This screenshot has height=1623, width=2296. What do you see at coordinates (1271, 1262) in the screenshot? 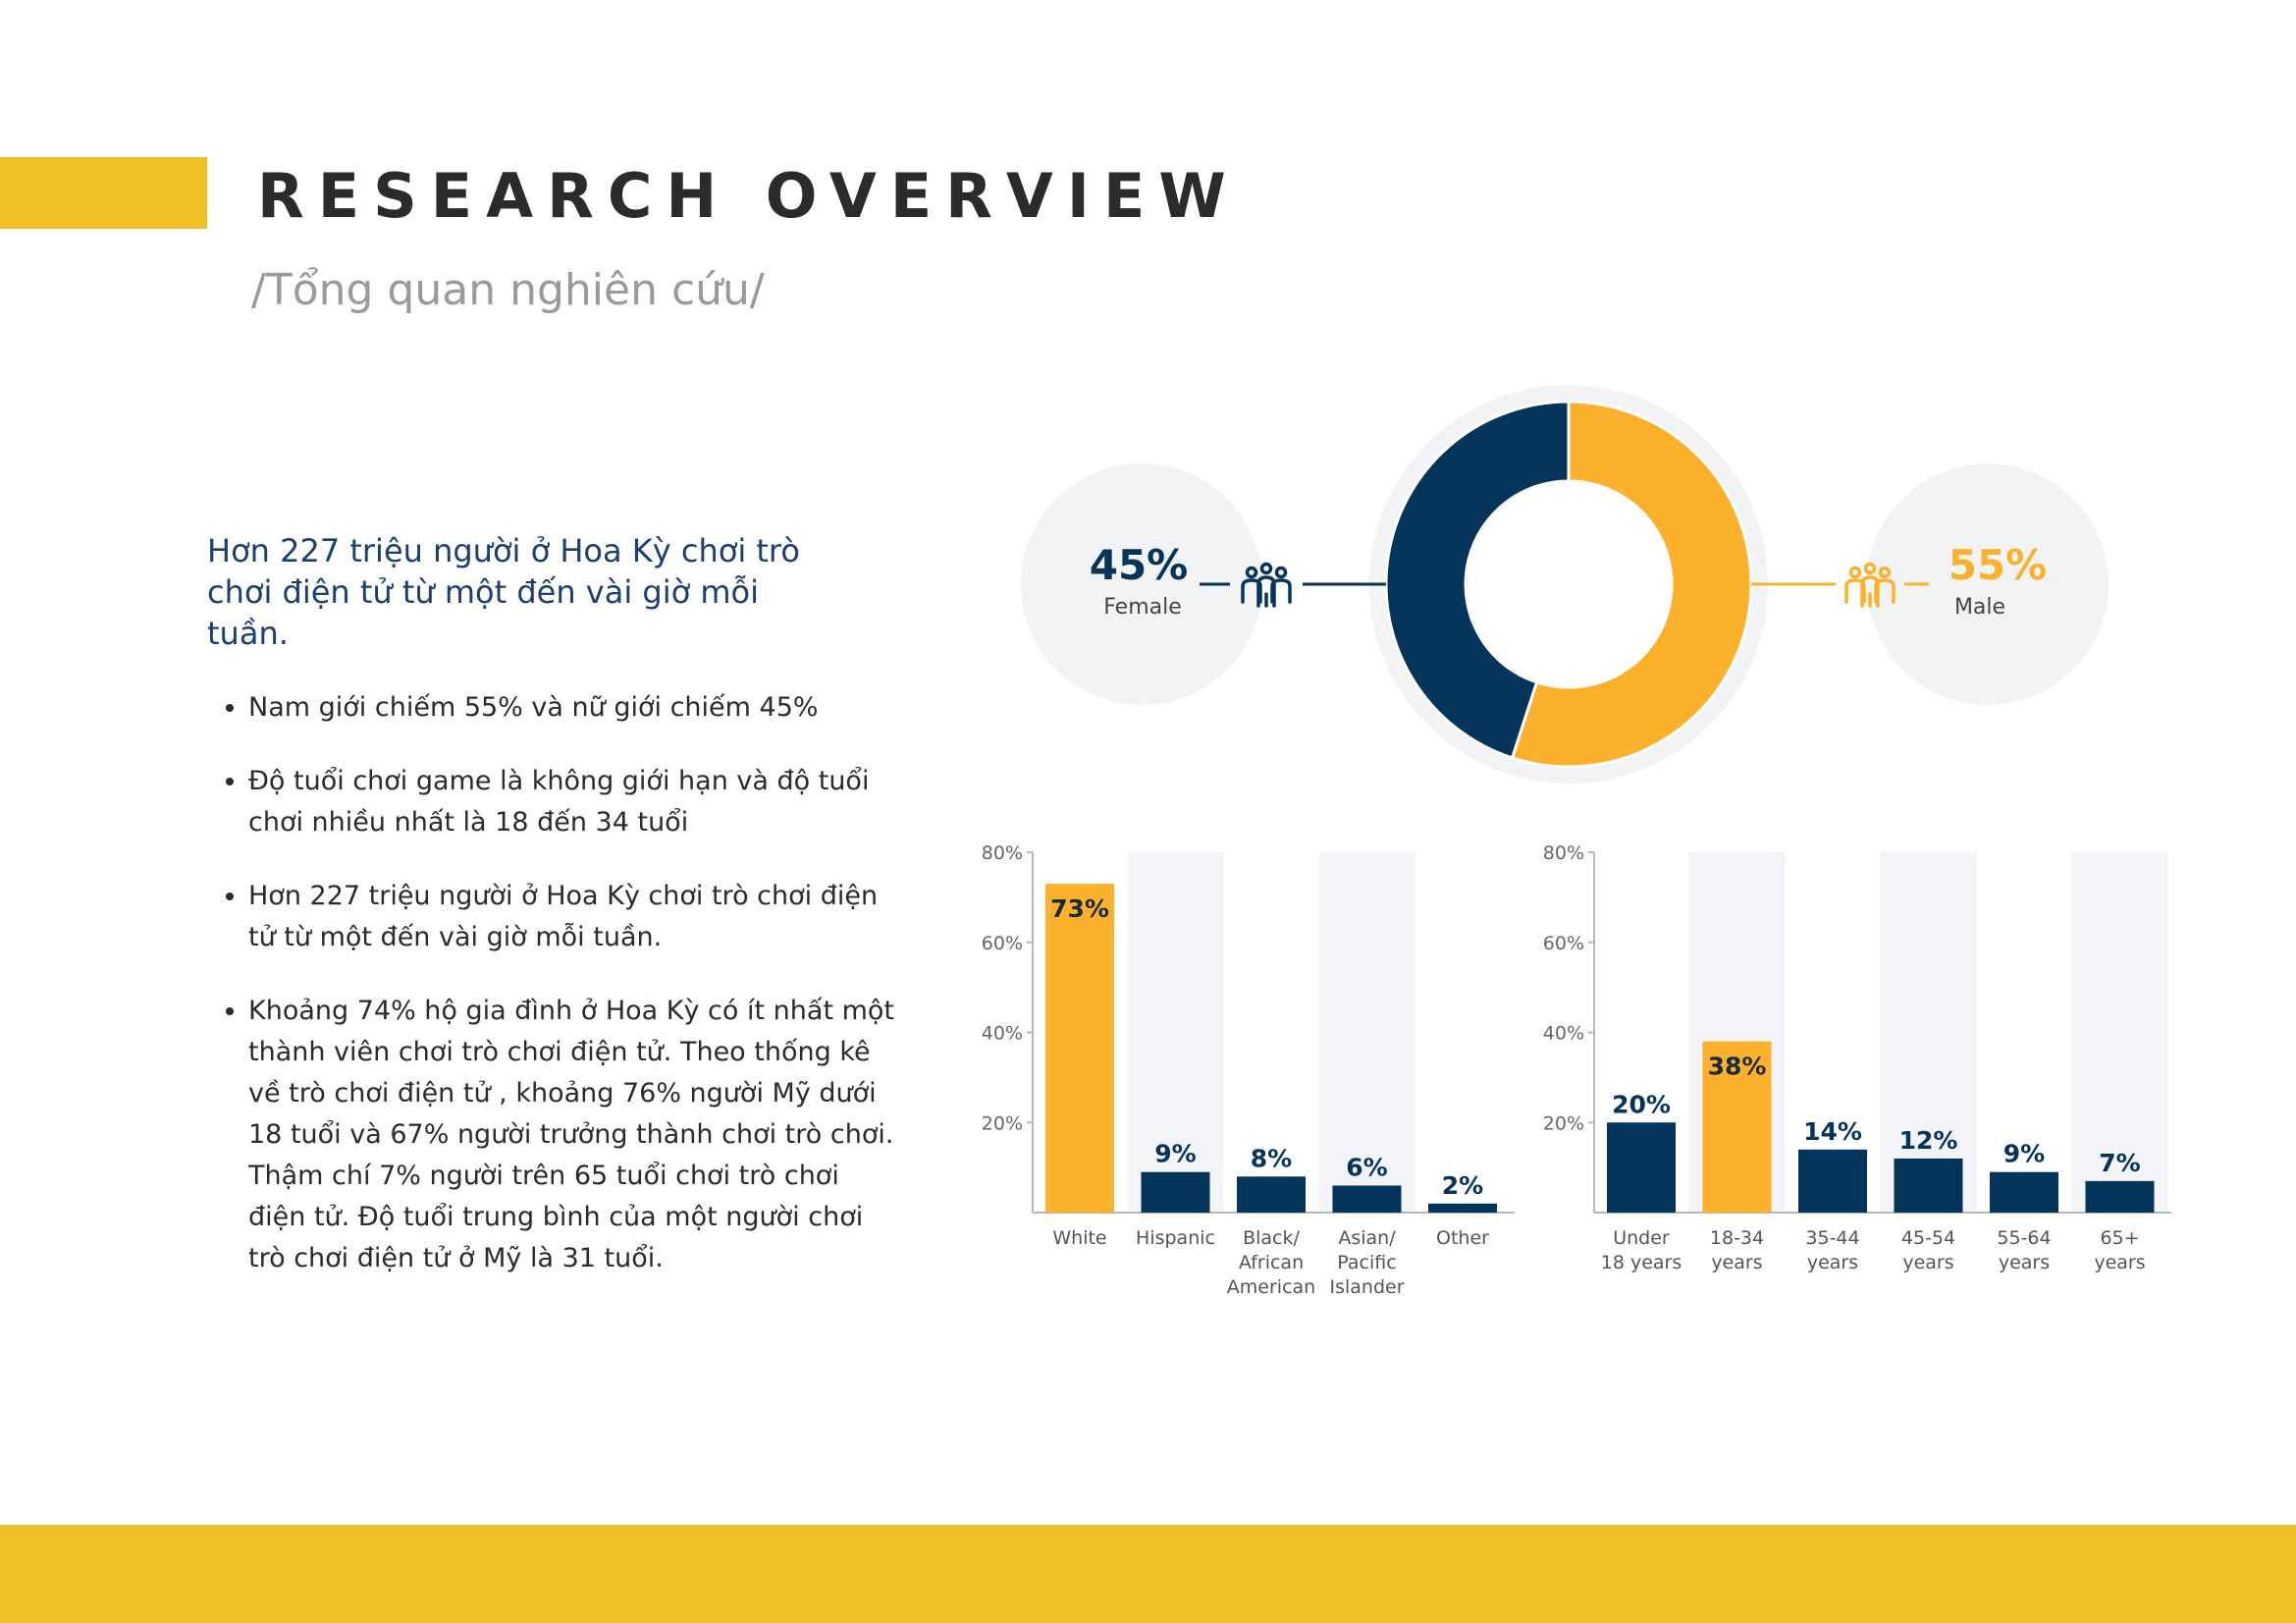
I see `x-tick-label: African` at bounding box center [1271, 1262].